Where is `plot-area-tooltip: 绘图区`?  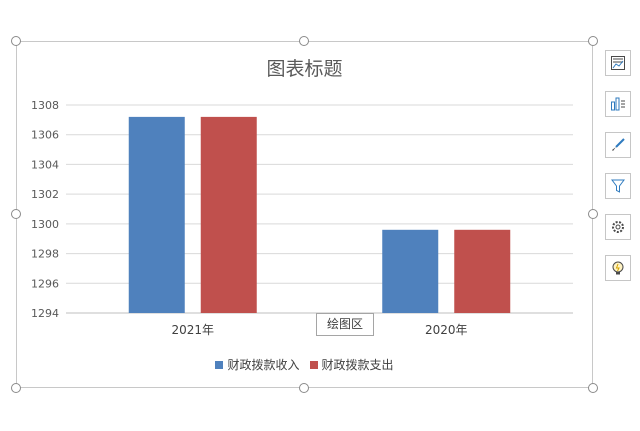
plot-area-tooltip: 绘图区 is located at coordinates (345, 324).